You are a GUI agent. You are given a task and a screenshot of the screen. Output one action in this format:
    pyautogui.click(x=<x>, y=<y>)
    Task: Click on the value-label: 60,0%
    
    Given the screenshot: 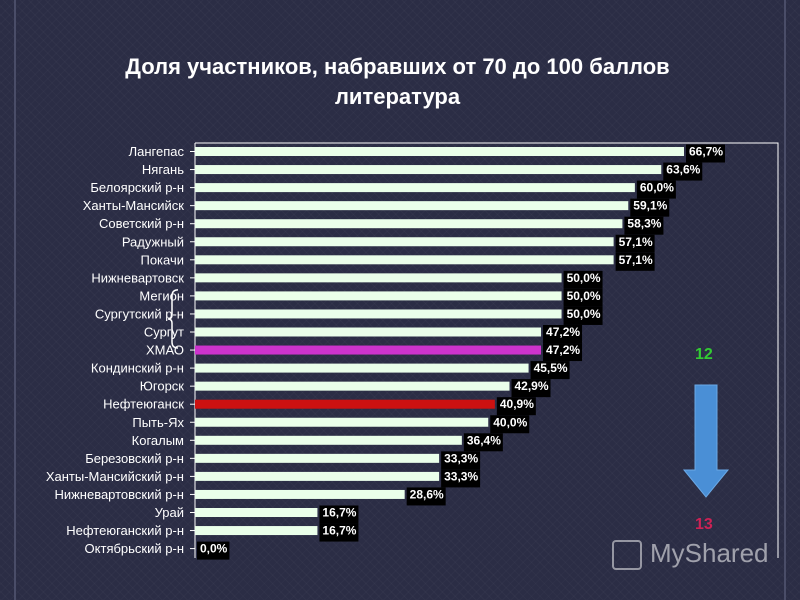 What is the action you would take?
    pyautogui.click(x=657, y=188)
    